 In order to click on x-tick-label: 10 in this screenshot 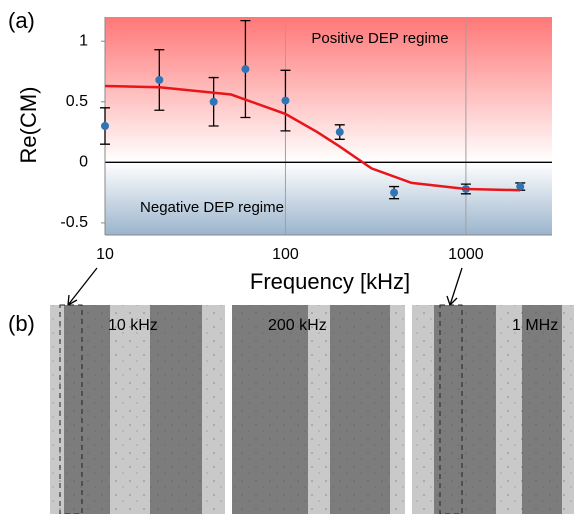, I will do `click(105, 254)`.